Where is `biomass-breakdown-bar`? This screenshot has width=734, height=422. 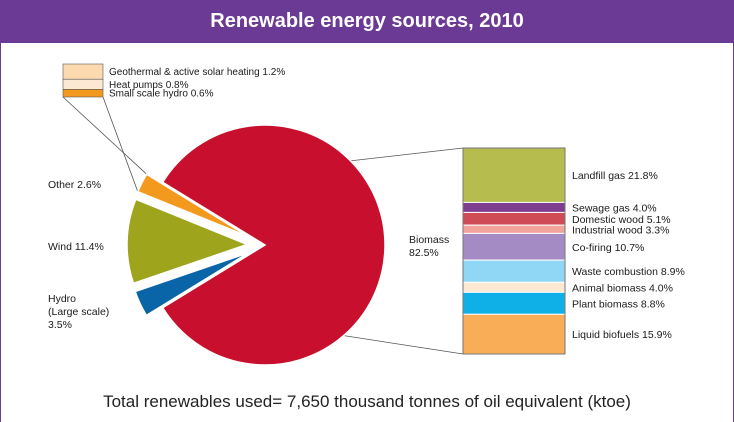
biomass-breakdown-bar is located at coordinates (514, 251).